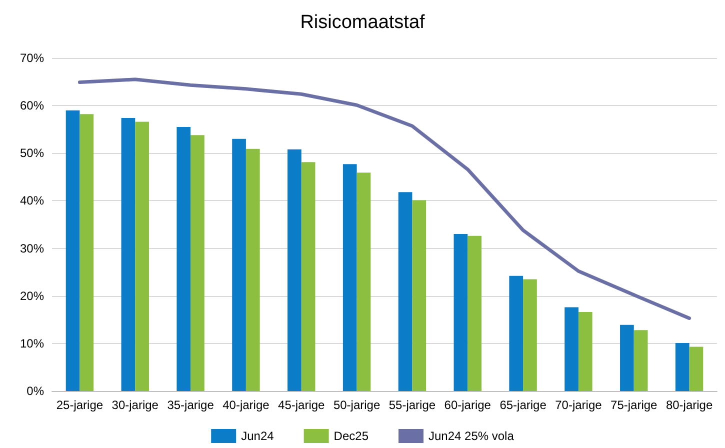  Describe the element at coordinates (468, 405) in the screenshot. I see `x-tick-label: 60-jarige` at that location.